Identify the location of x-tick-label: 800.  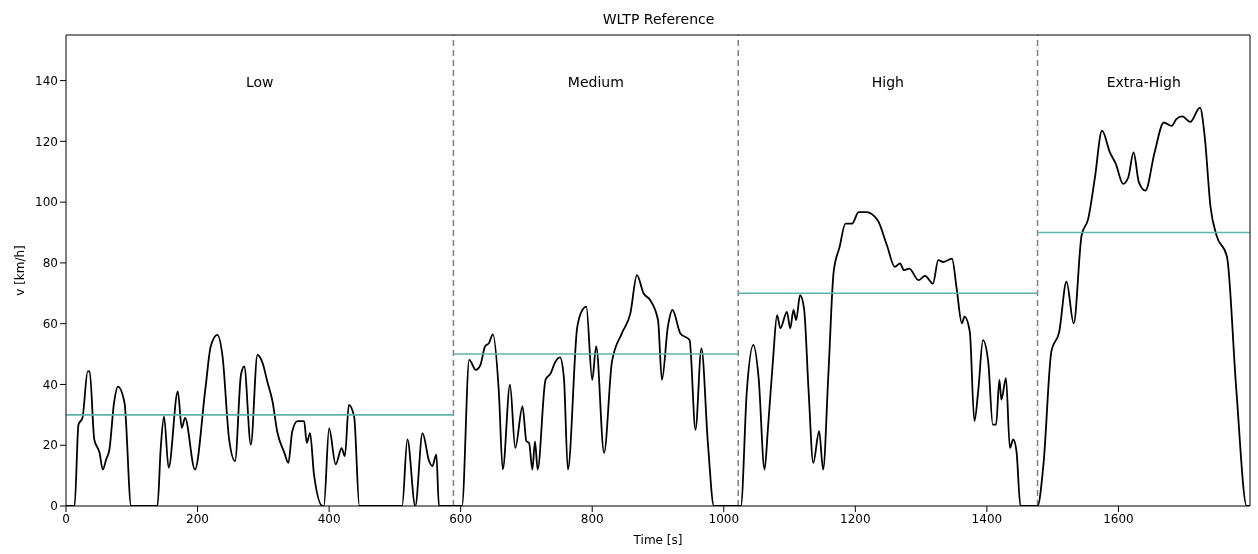
(592, 518).